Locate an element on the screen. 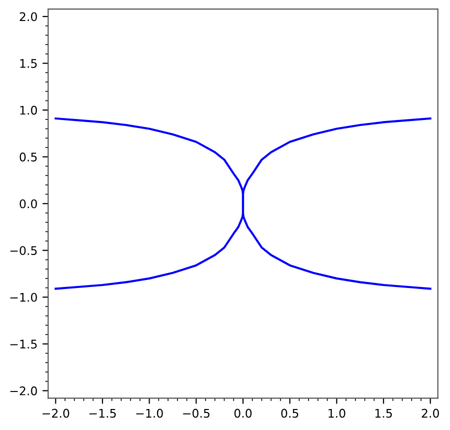  y-tick-label: 1.5 is located at coordinates (28, 63).